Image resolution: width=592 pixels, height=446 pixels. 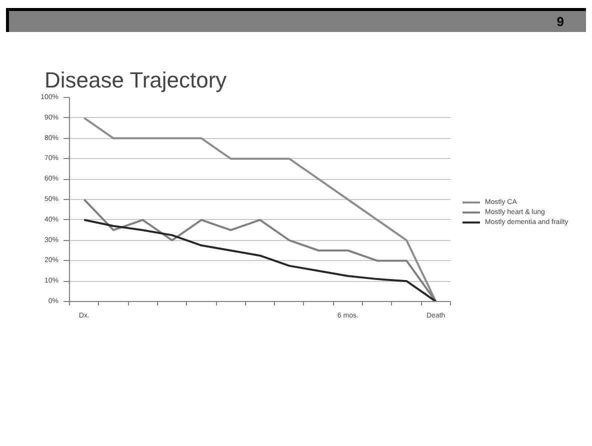 I want to click on text: 9, so click(x=560, y=21).